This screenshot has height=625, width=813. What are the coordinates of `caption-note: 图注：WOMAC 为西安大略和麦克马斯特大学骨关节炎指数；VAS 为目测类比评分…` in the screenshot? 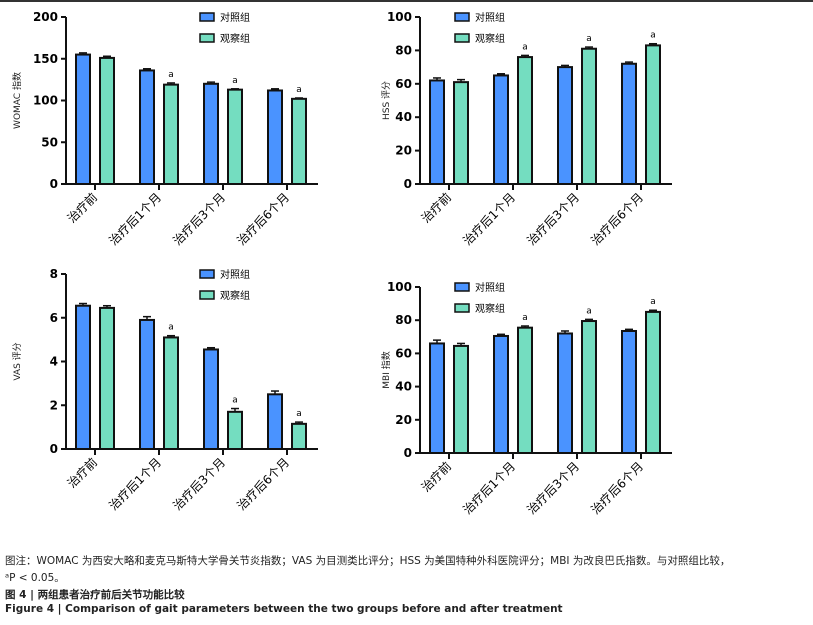 It's located at (368, 561).